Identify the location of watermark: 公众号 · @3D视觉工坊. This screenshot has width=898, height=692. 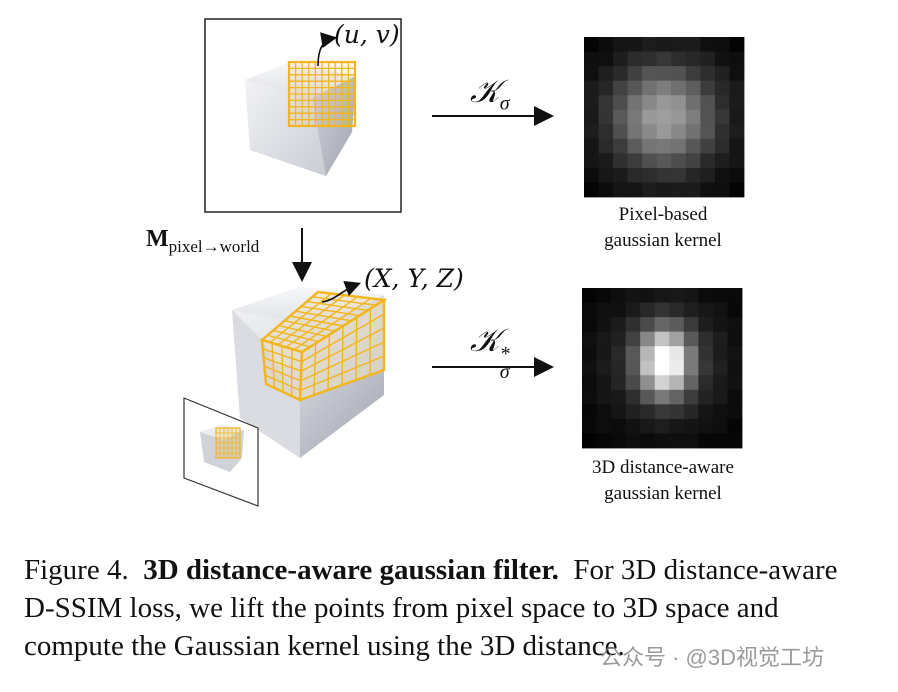
(712, 657).